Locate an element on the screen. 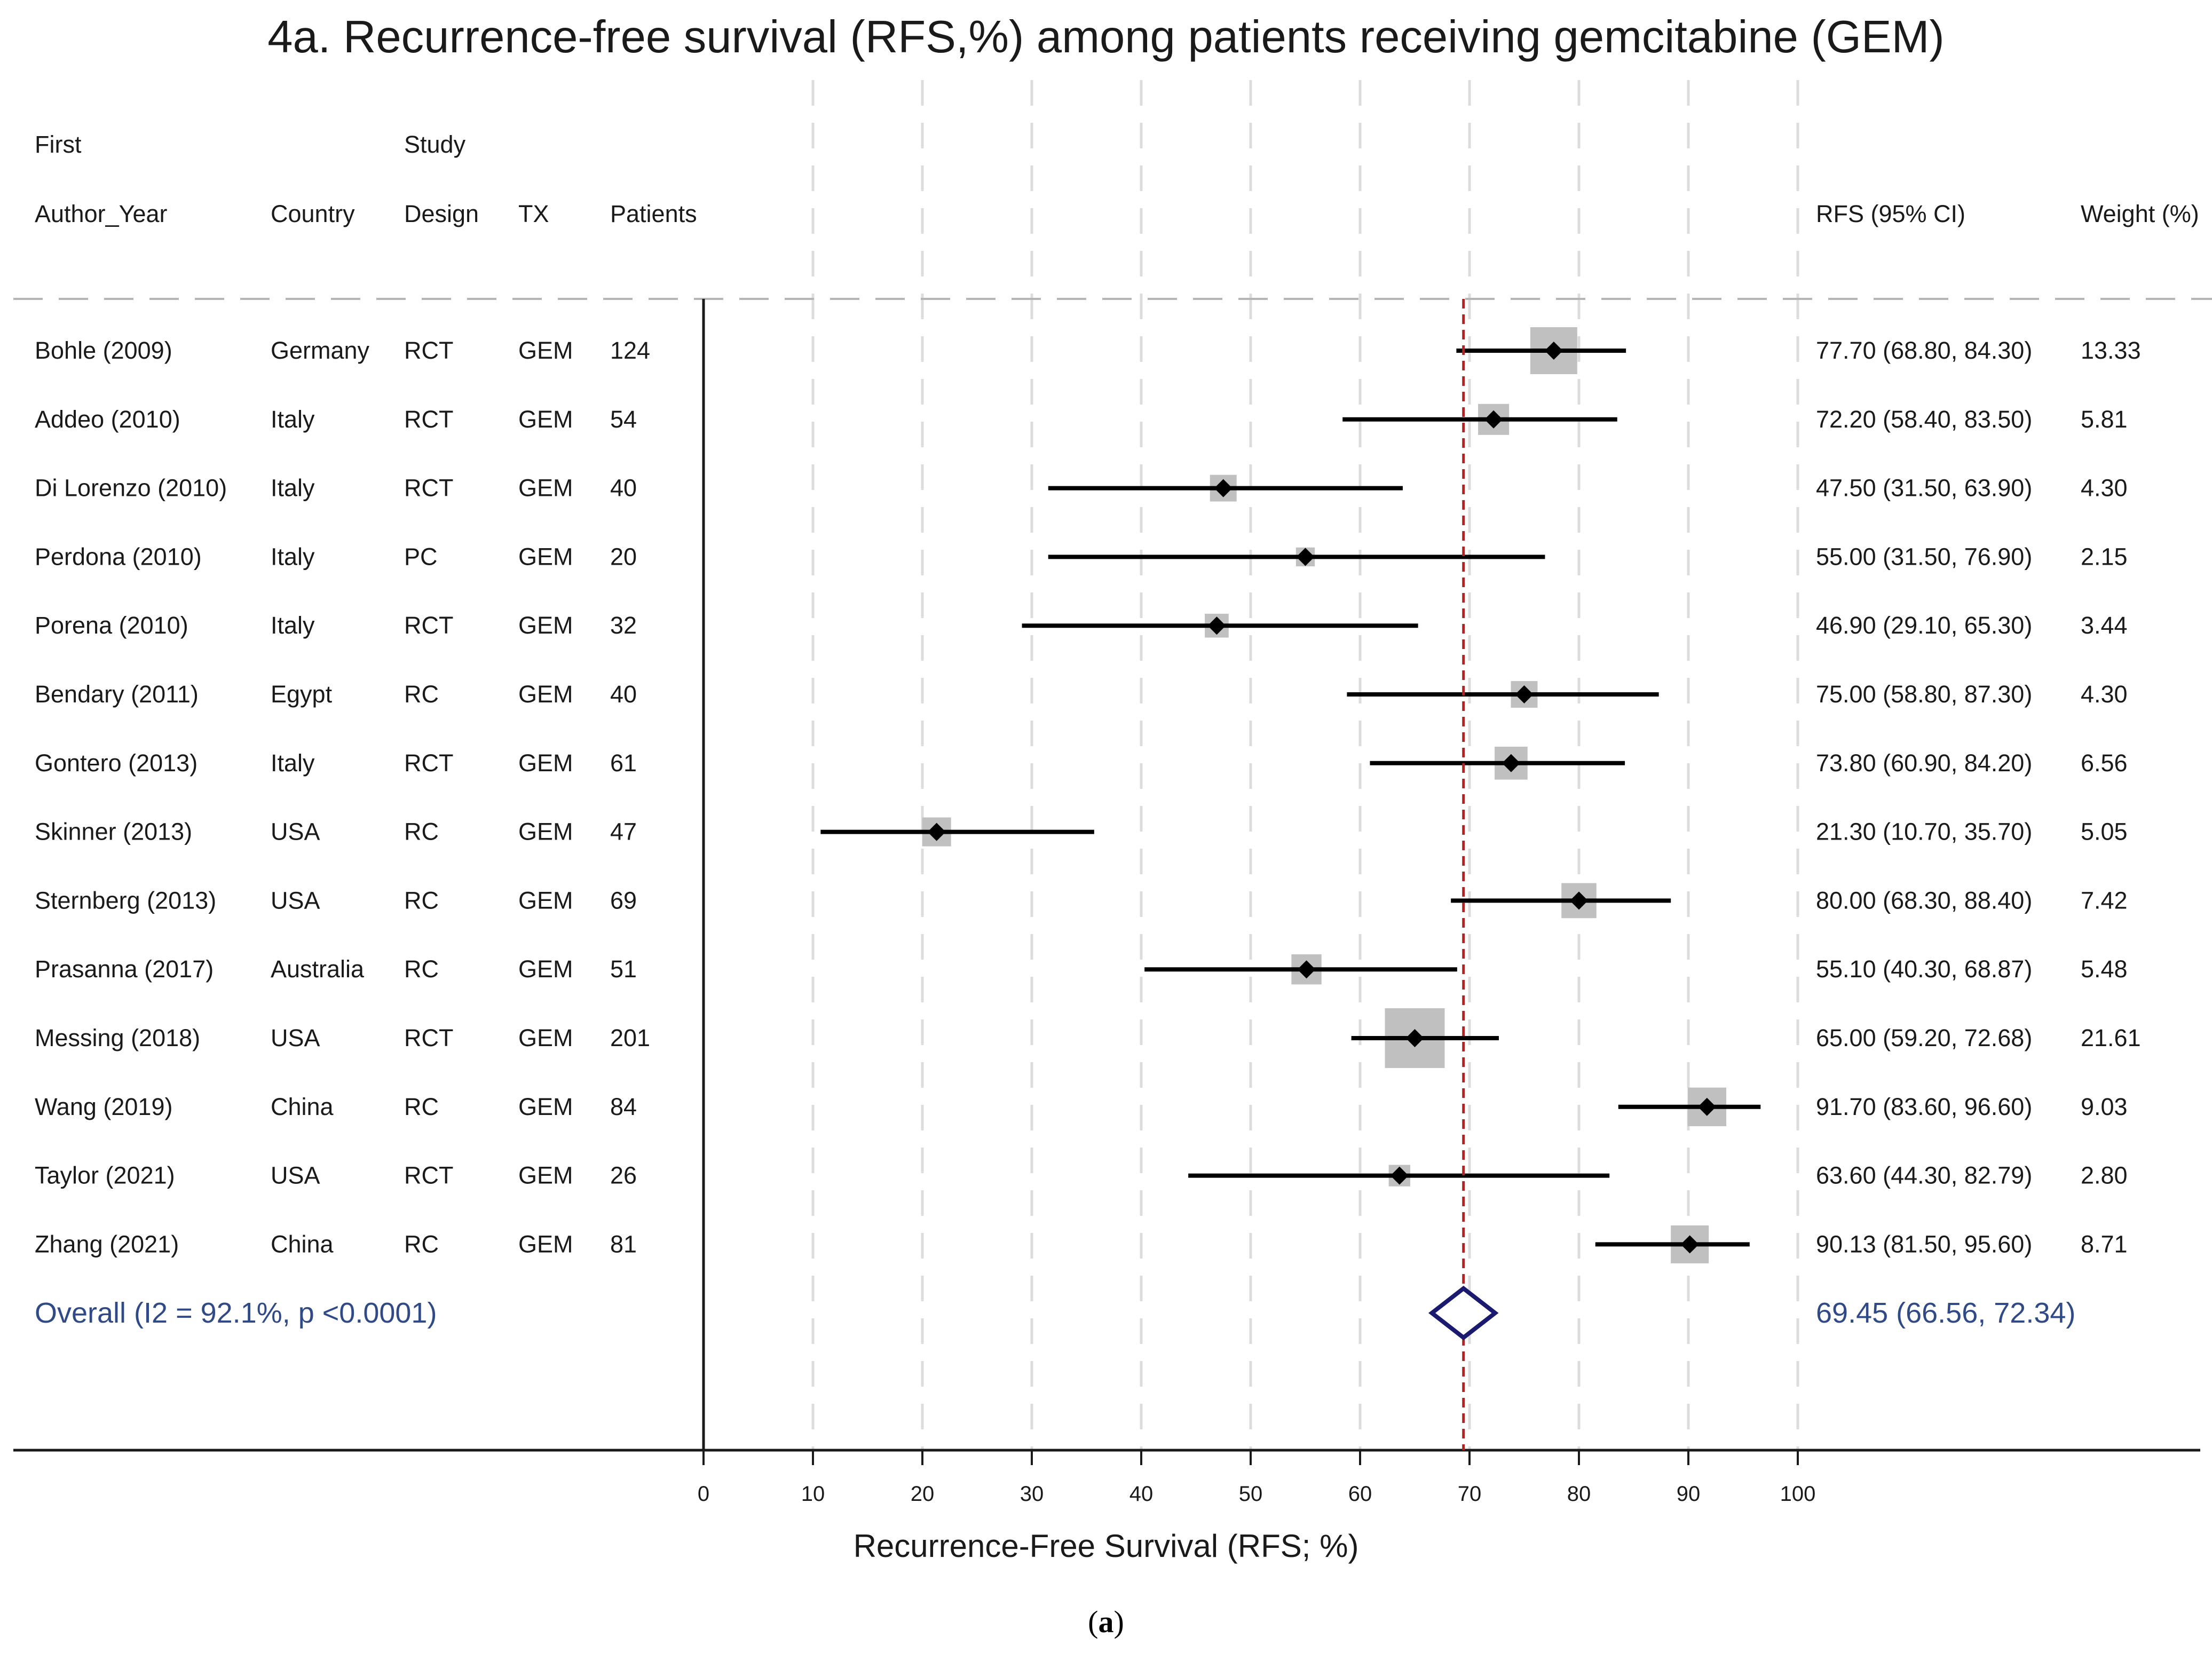 Image resolution: width=2212 pixels, height=1653 pixels. x-axis-ticks: 0 10 20 30 40 50 60 70 80 90 100 is located at coordinates (1256, 1478).